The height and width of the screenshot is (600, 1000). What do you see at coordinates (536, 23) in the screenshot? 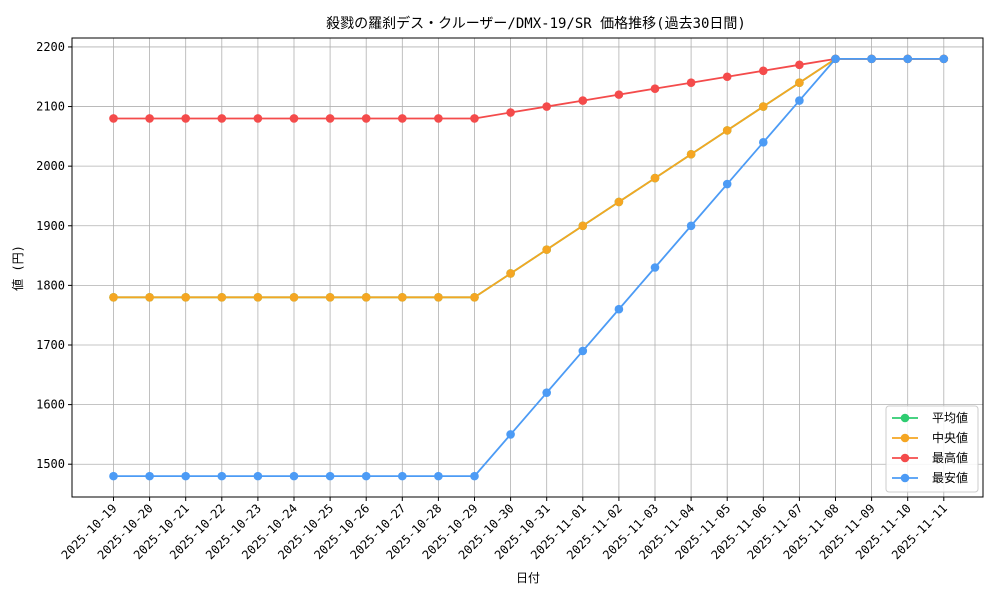
I see `chart-title: 殺戮の羅刹デス・クルーザー/DMX-19/SR 価格推移(過去30日間)` at bounding box center [536, 23].